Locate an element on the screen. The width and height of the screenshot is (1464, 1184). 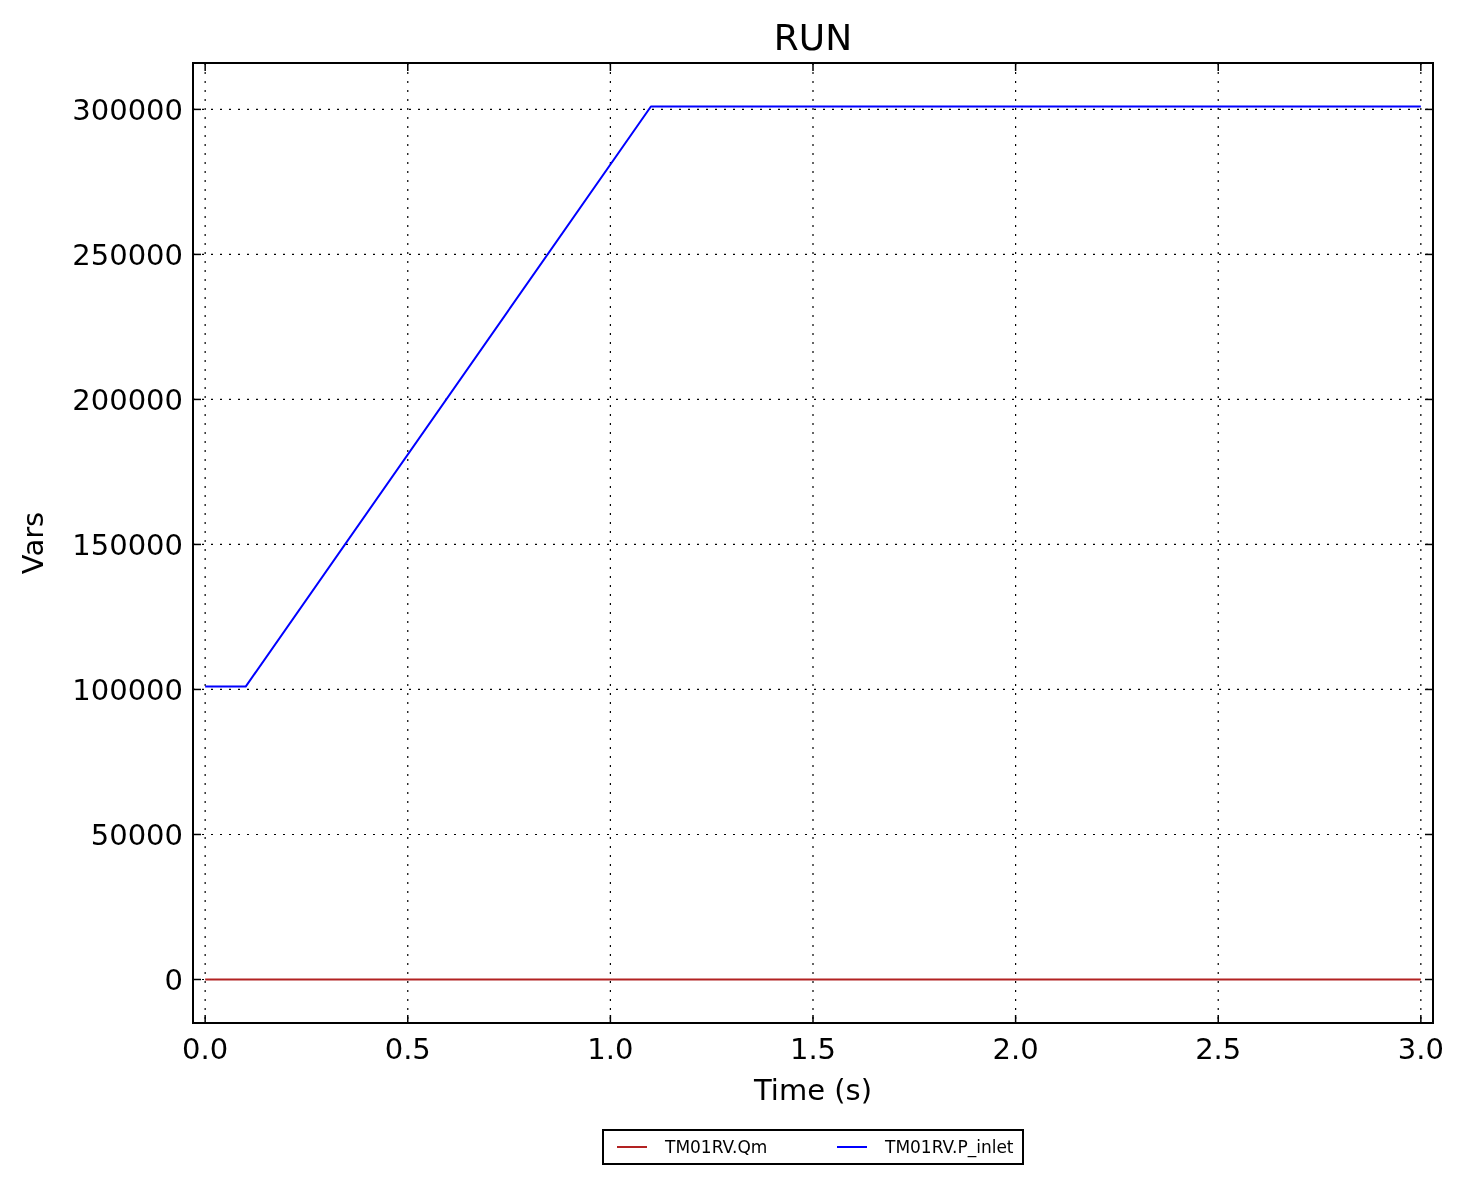
x-tick-label: 0.5 is located at coordinates (407, 1049).